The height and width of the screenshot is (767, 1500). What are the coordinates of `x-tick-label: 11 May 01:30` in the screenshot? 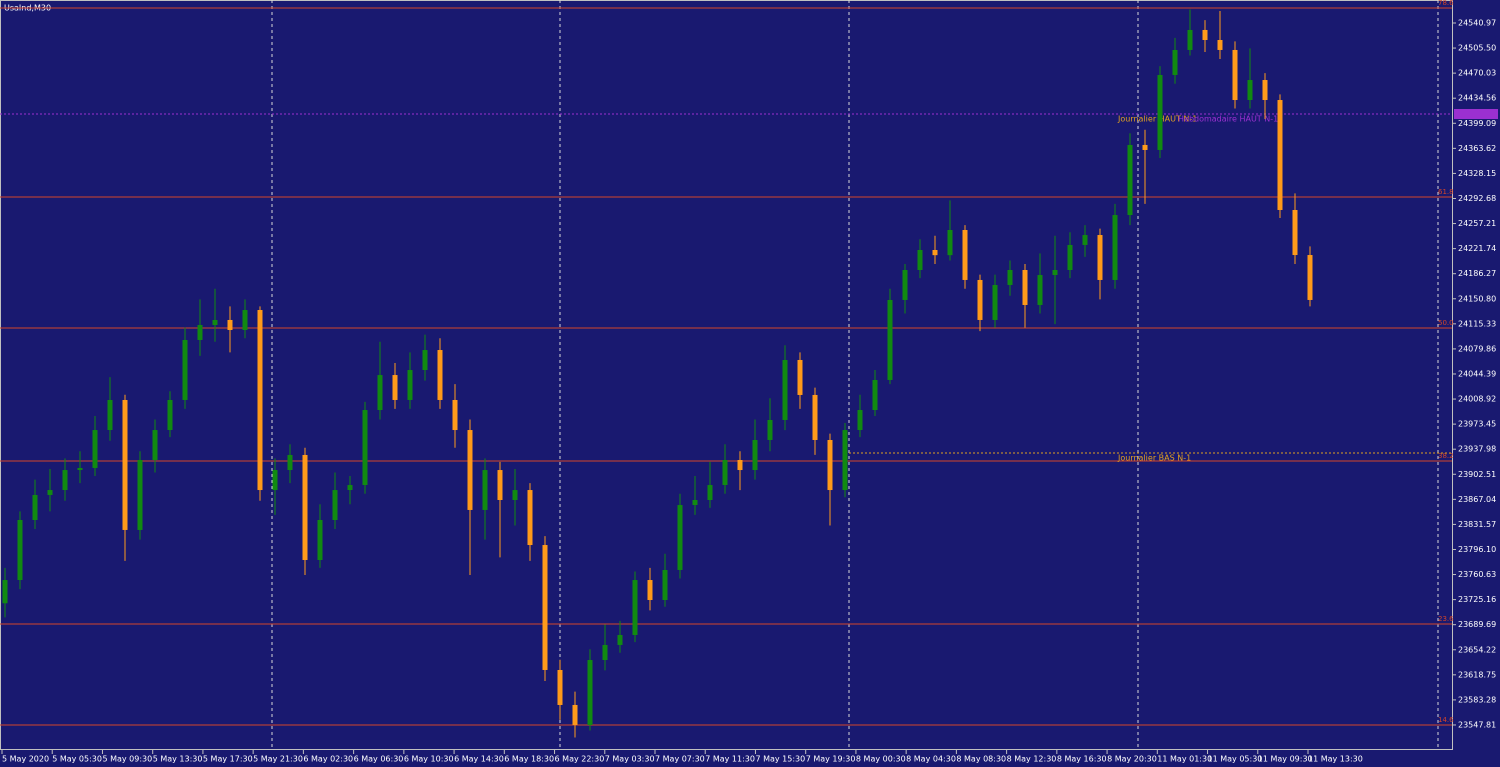 It's located at (1184, 759).